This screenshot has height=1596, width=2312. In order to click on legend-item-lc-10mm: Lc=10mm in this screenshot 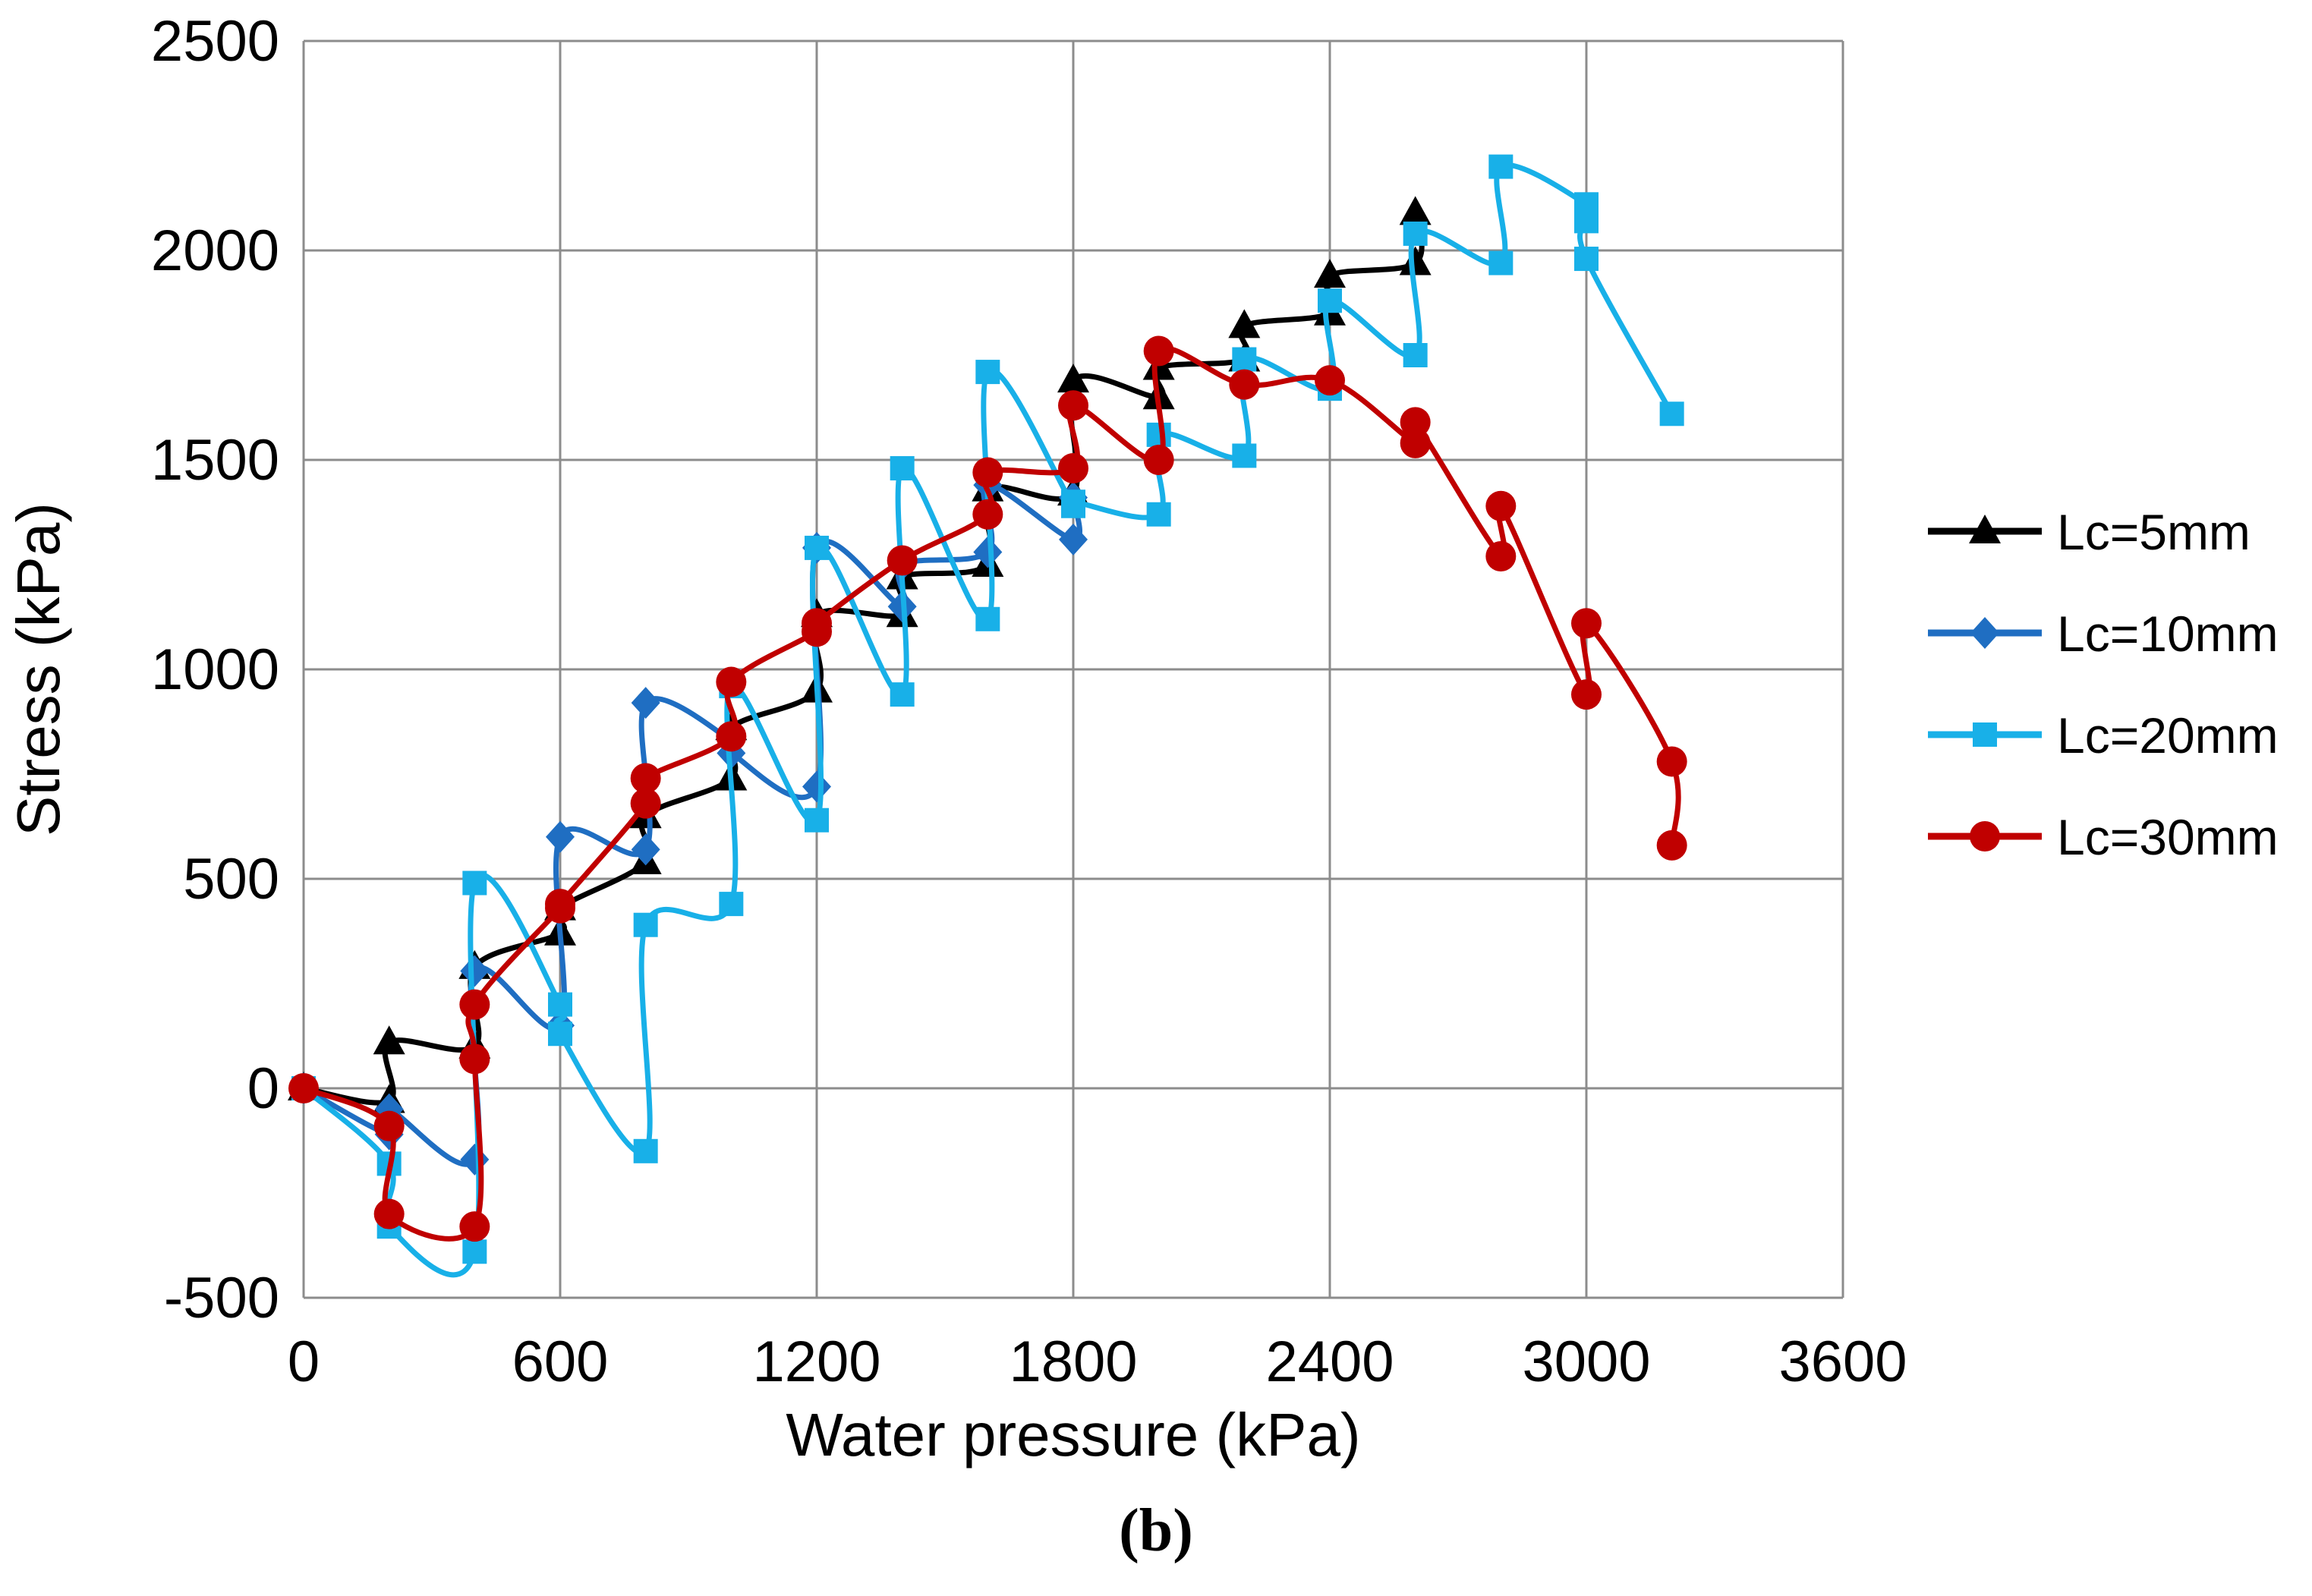, I will do `click(2103, 634)`.